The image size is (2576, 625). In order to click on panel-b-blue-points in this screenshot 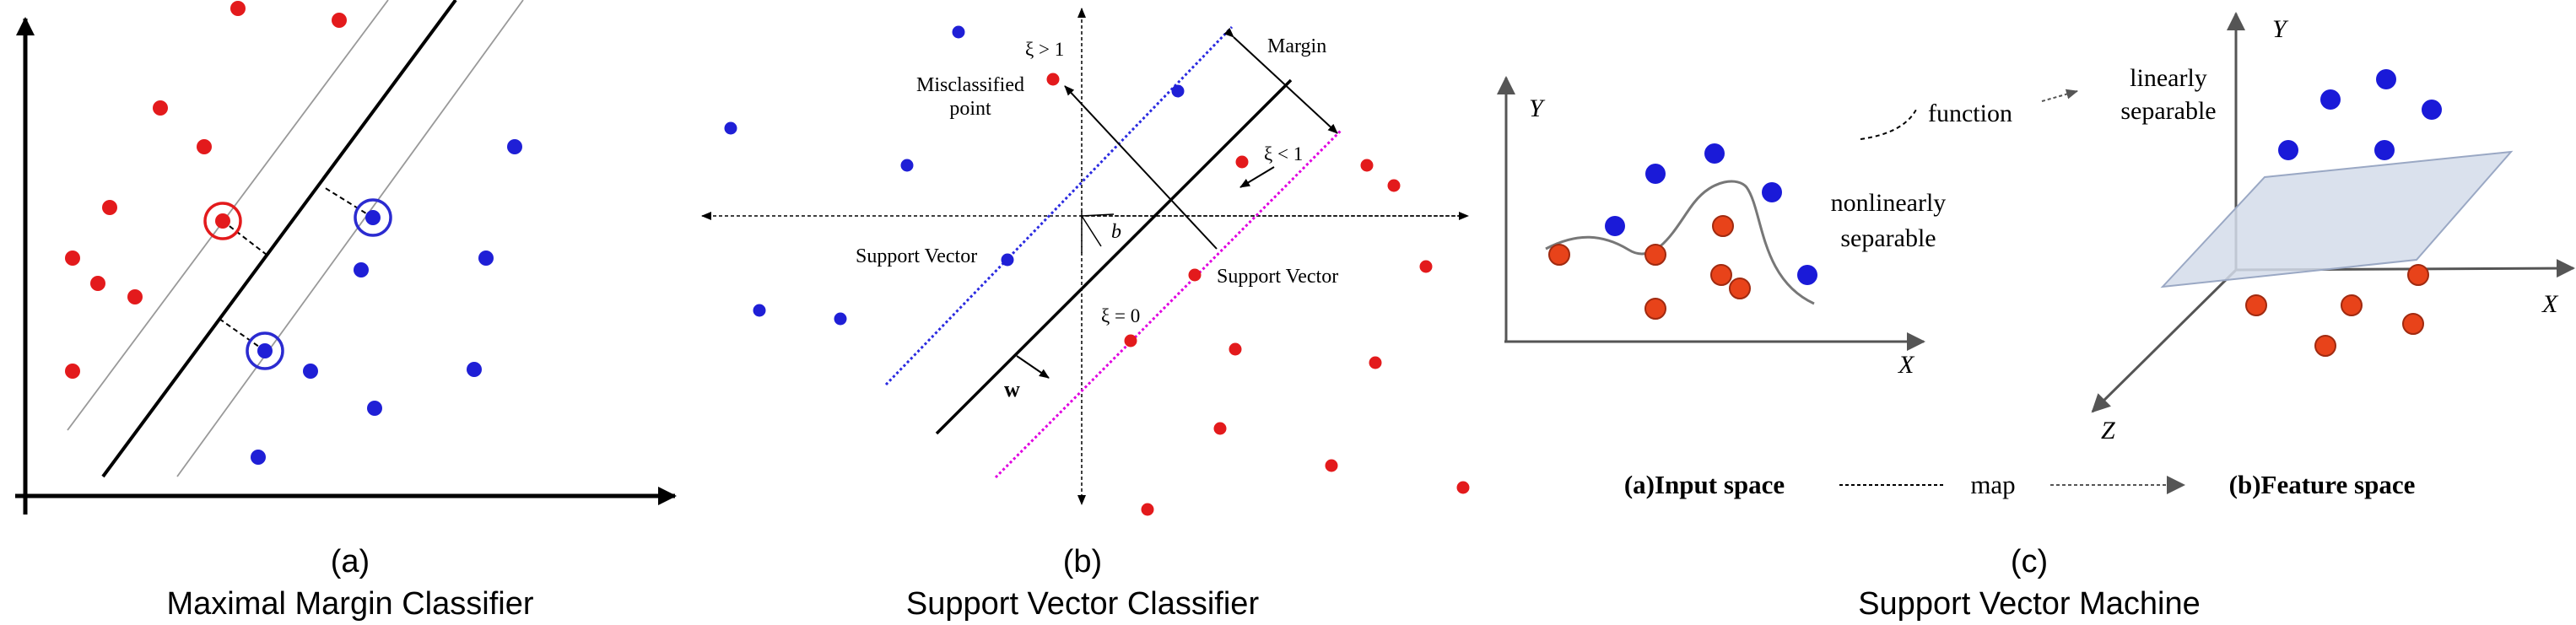, I will do `click(954, 175)`.